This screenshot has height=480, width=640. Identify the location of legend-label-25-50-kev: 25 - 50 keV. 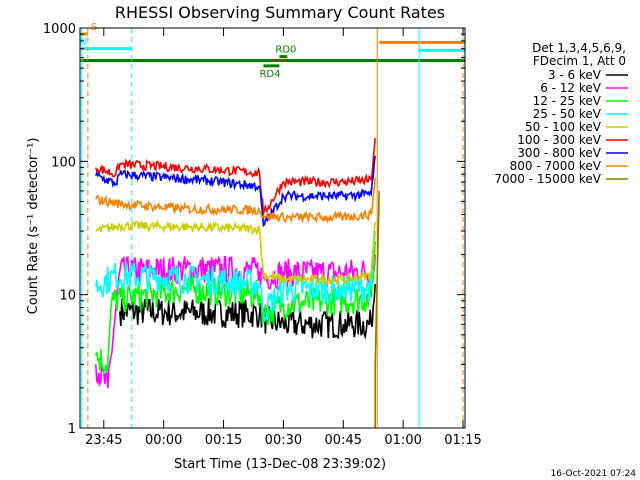
(567, 114).